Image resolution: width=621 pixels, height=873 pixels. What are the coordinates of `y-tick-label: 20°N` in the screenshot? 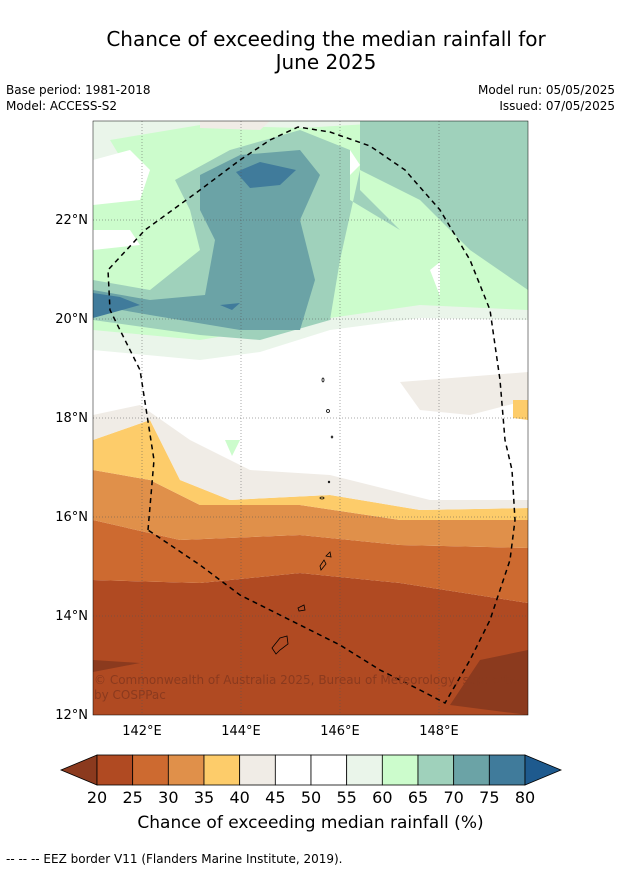 It's located at (71, 319).